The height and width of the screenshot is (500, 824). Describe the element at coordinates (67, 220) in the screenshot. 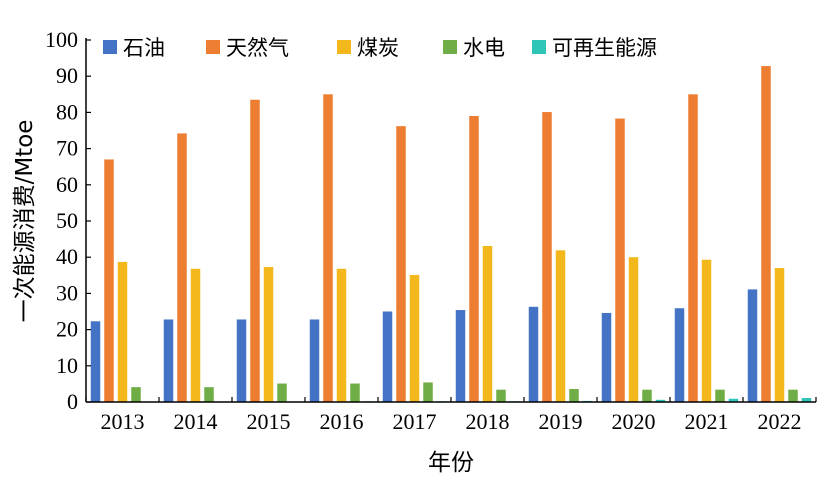

I see `y-tick-label: 50` at that location.